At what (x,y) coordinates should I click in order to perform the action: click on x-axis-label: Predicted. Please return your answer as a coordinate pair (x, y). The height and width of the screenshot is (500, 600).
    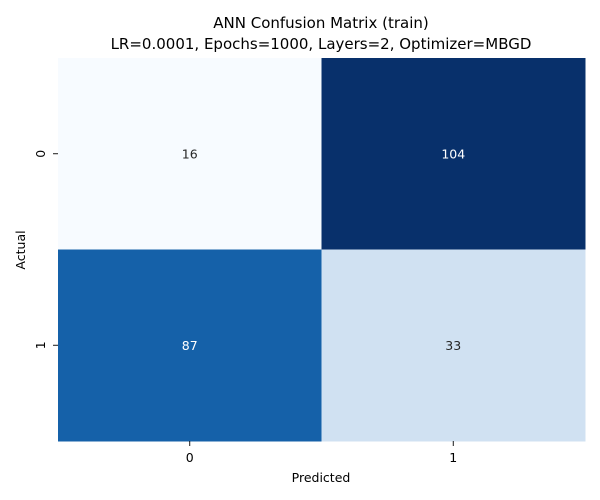
    Looking at the image, I should click on (321, 477).